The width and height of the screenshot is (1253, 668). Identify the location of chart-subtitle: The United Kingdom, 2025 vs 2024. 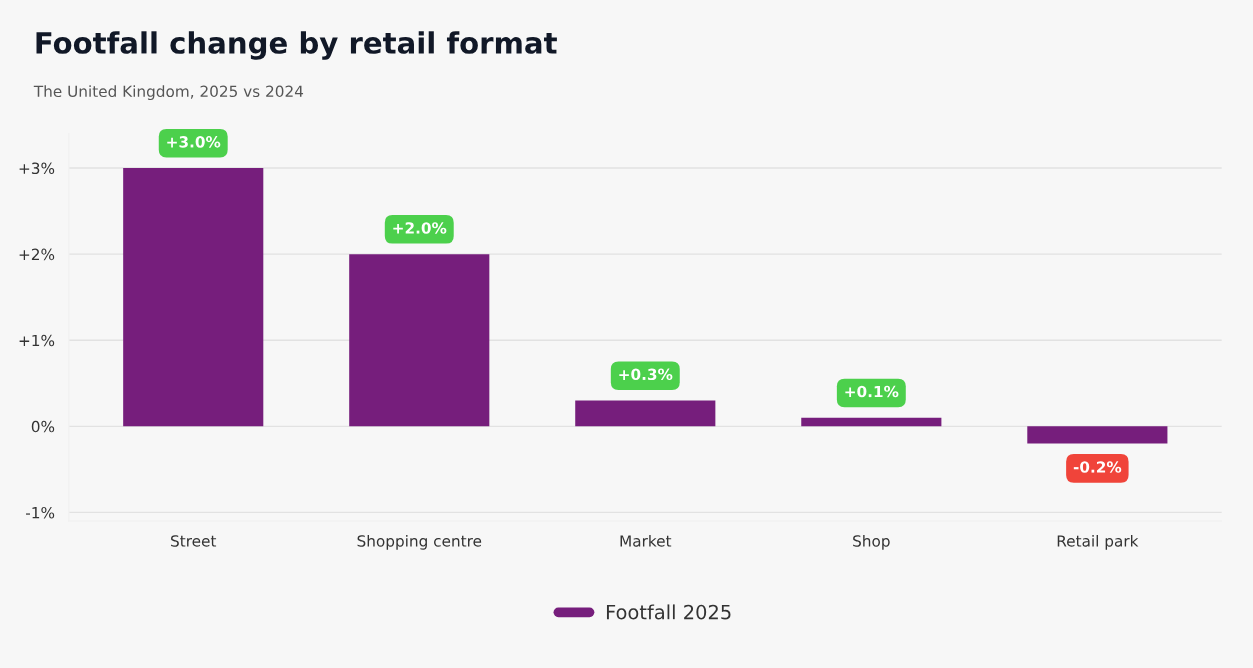
(168, 93).